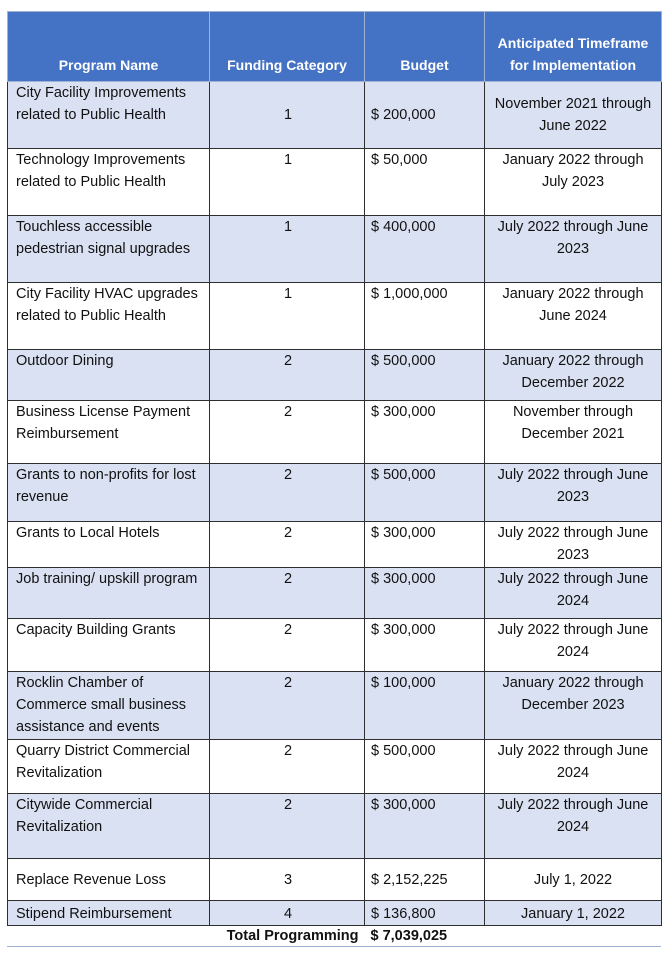  Describe the element at coordinates (108, 46) in the screenshot. I see `header-program-name: Program Name` at that location.